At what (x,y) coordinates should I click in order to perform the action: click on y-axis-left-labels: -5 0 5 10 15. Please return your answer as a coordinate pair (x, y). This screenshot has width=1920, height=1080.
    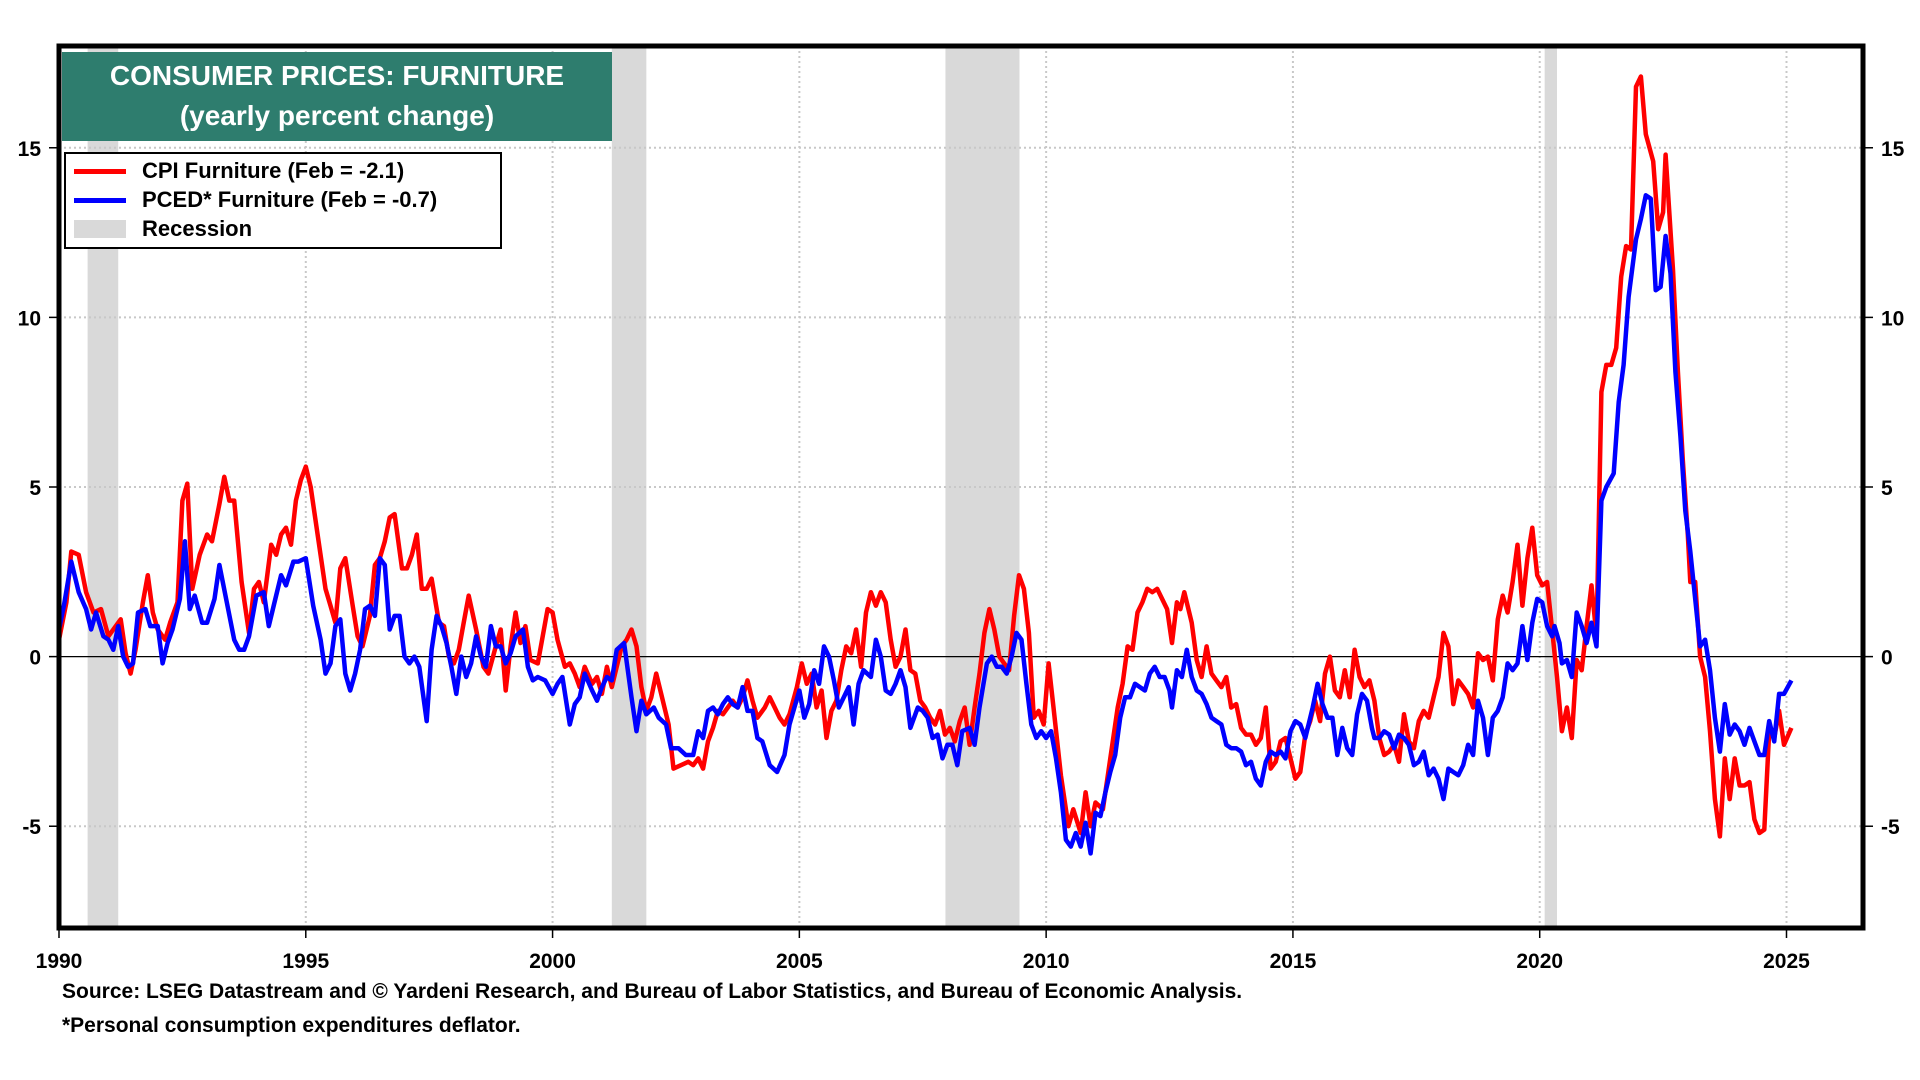
    Looking at the image, I should click on (30, 488).